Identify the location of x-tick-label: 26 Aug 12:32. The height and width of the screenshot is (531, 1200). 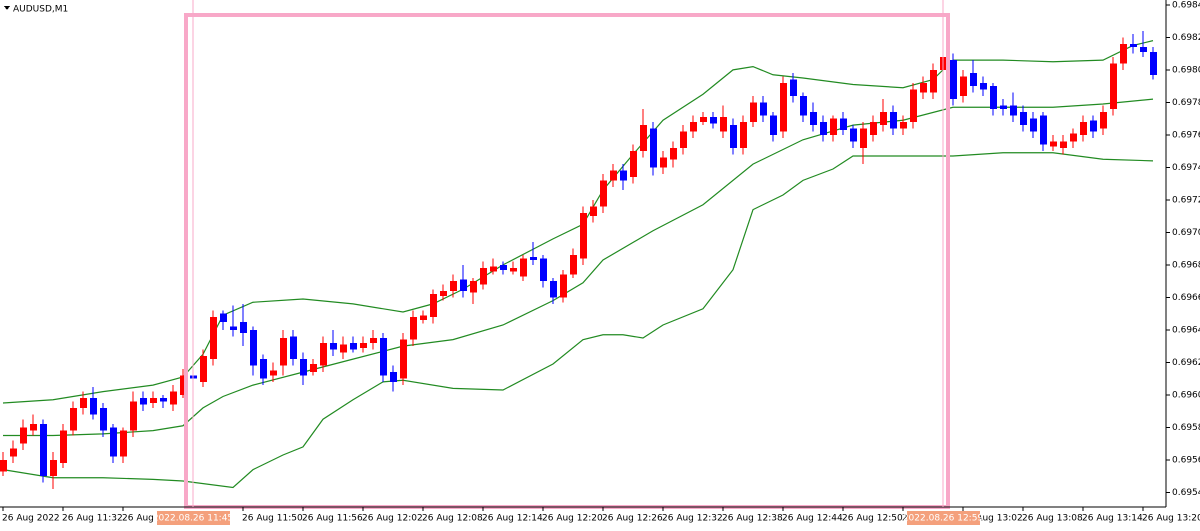
(692, 519).